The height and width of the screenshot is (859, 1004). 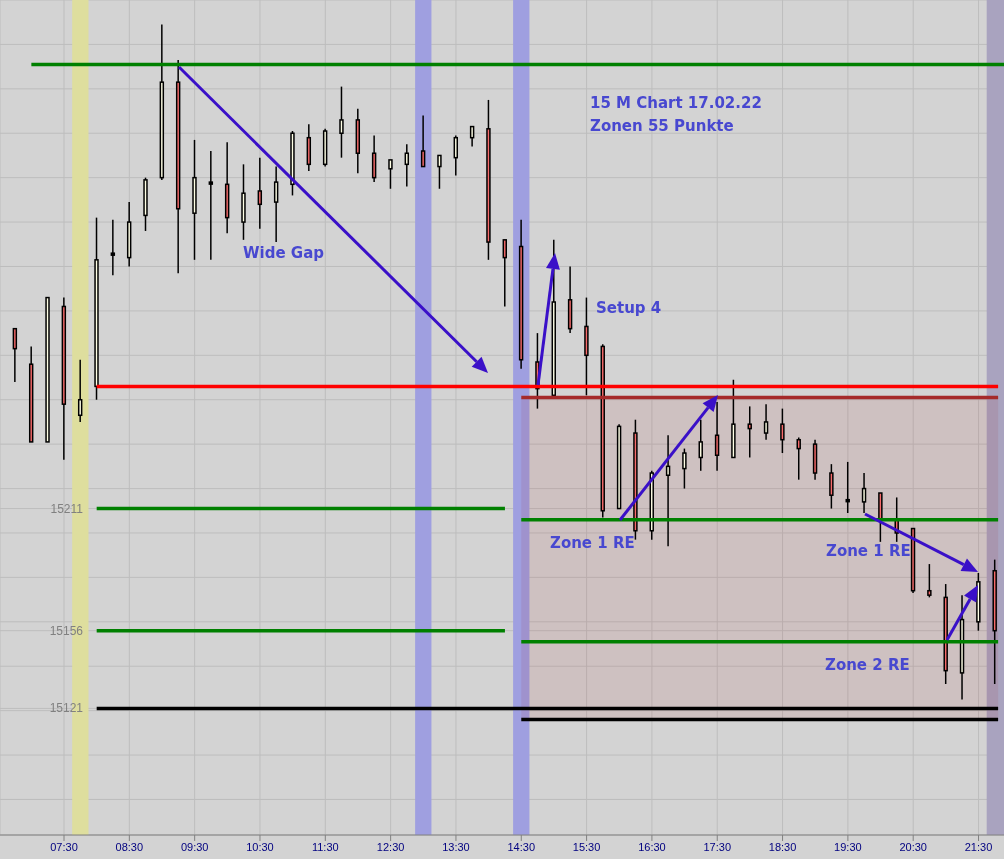 What do you see at coordinates (66, 708) in the screenshot?
I see `y-tick-label: 15121` at bounding box center [66, 708].